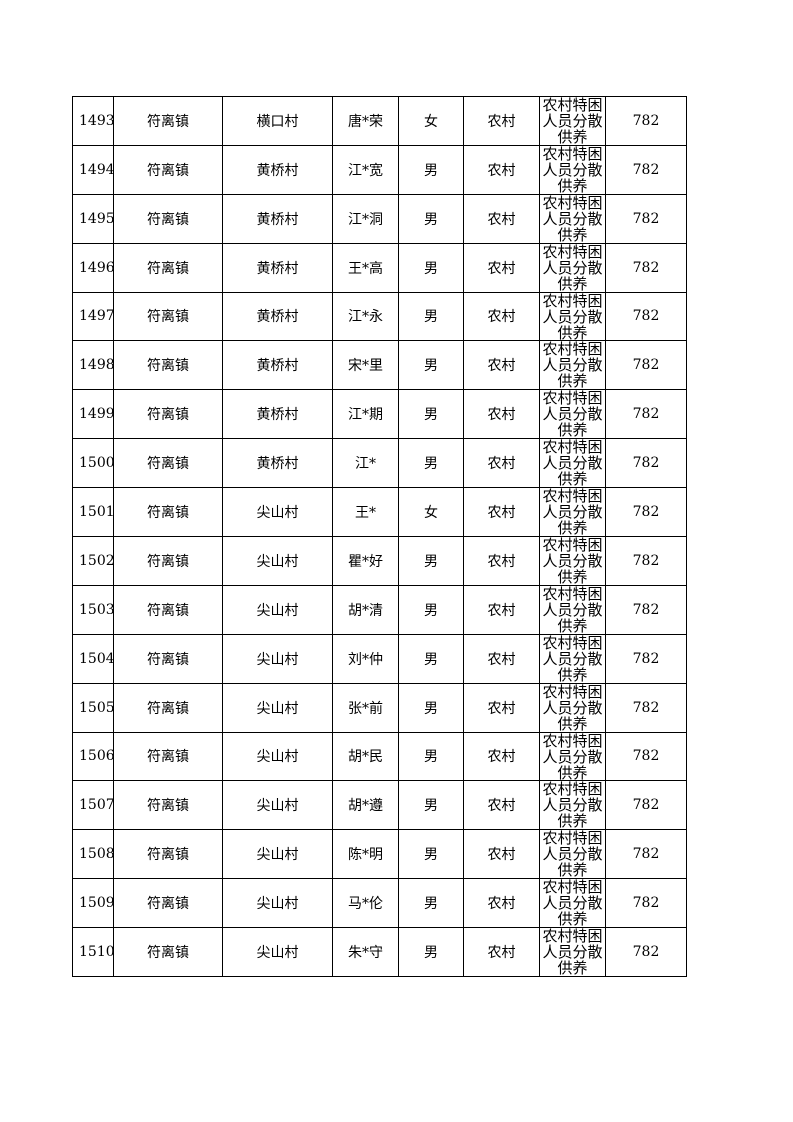  Describe the element at coordinates (366, 806) in the screenshot. I see `table-cell: 胡*遵` at that location.